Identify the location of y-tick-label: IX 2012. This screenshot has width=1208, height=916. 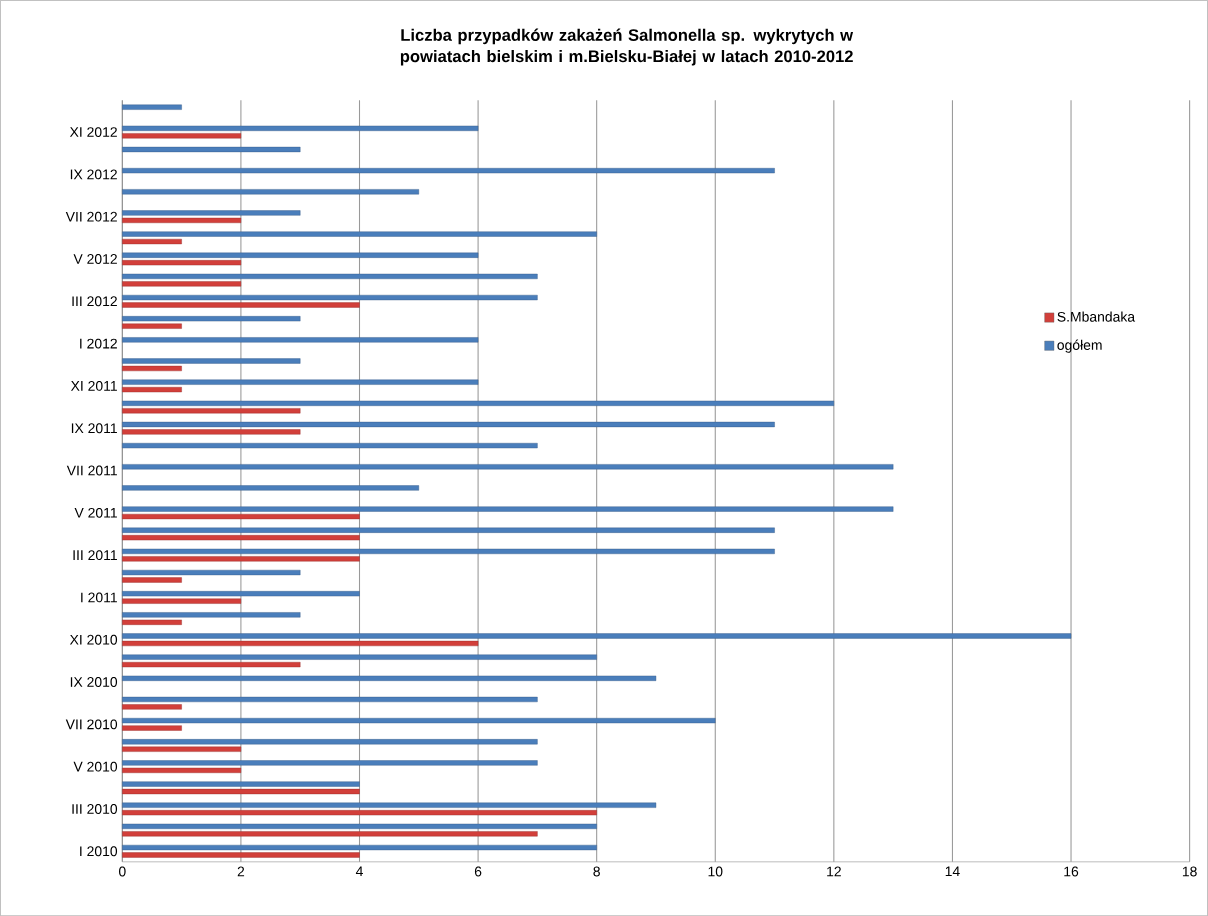
(93, 174).